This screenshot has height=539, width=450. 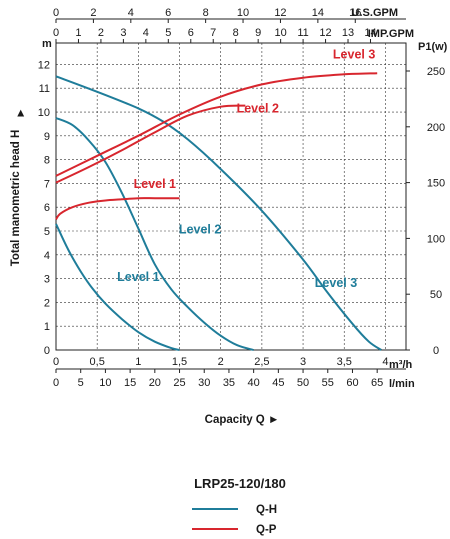 What do you see at coordinates (254, 383) in the screenshot?
I see `lmin-tick-label: 40` at bounding box center [254, 383].